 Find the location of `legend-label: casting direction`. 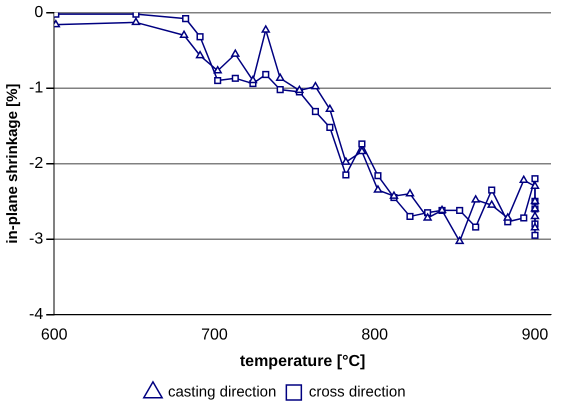

legend-label: casting direction is located at coordinates (222, 392).